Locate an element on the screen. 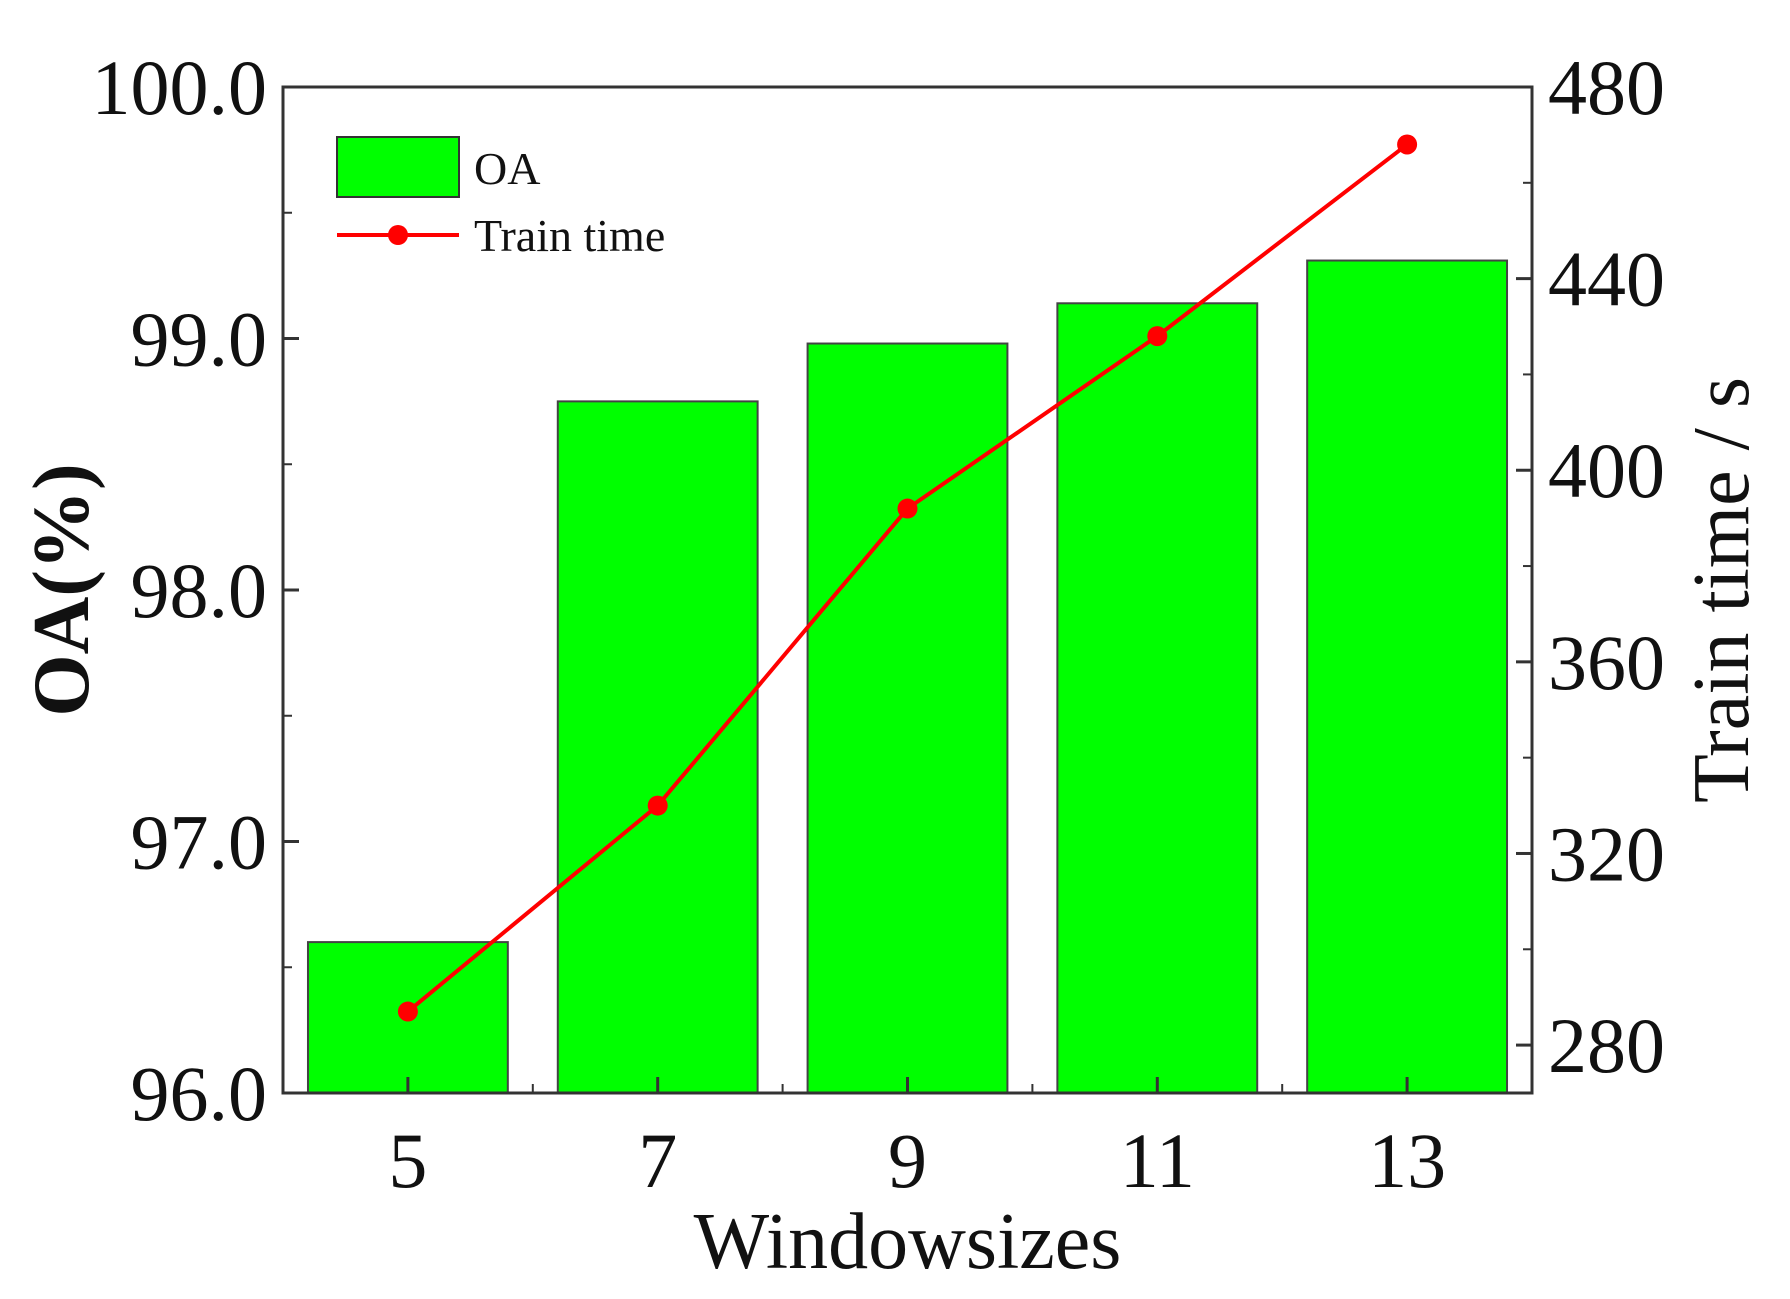  y2-tick-label: 480 is located at coordinates (1606, 87).